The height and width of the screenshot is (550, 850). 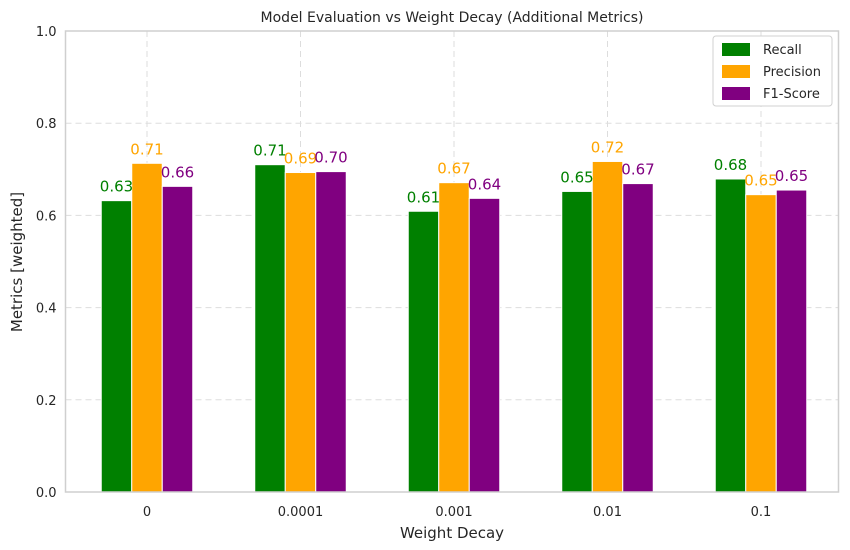 What do you see at coordinates (736, 93) in the screenshot?
I see `legend-swatch-f1-score` at bounding box center [736, 93].